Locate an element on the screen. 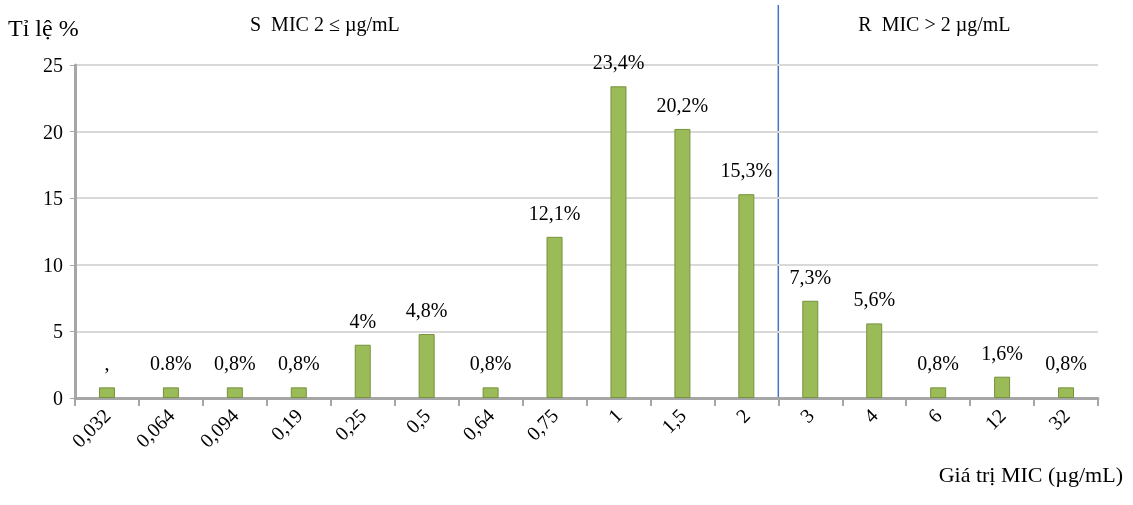  data-label: 5,6% is located at coordinates (874, 299).